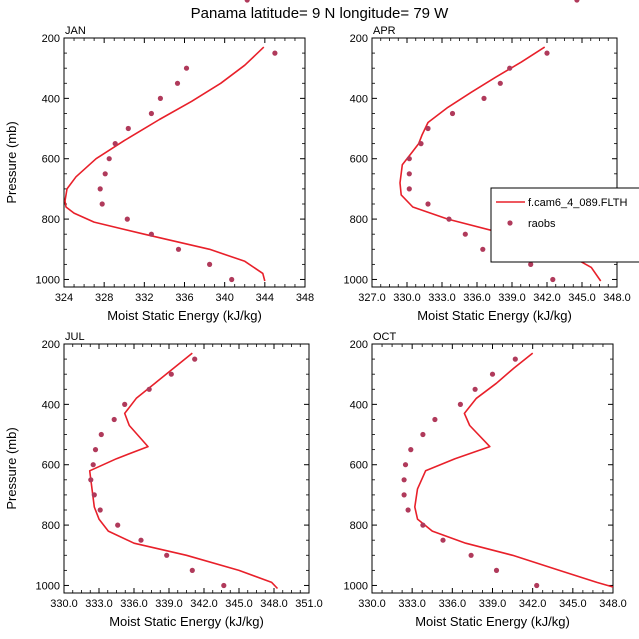 The width and height of the screenshot is (639, 639). Describe the element at coordinates (274, 604) in the screenshot. I see `x-tick-label-jul: 348.0` at that location.